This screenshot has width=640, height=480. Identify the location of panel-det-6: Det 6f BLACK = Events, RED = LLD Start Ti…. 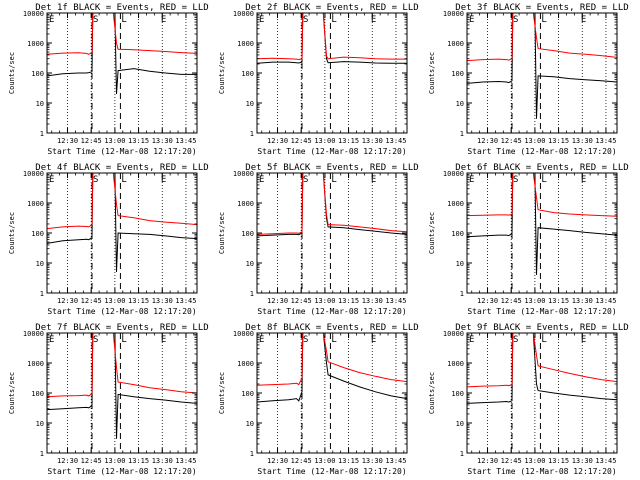
(528, 239).